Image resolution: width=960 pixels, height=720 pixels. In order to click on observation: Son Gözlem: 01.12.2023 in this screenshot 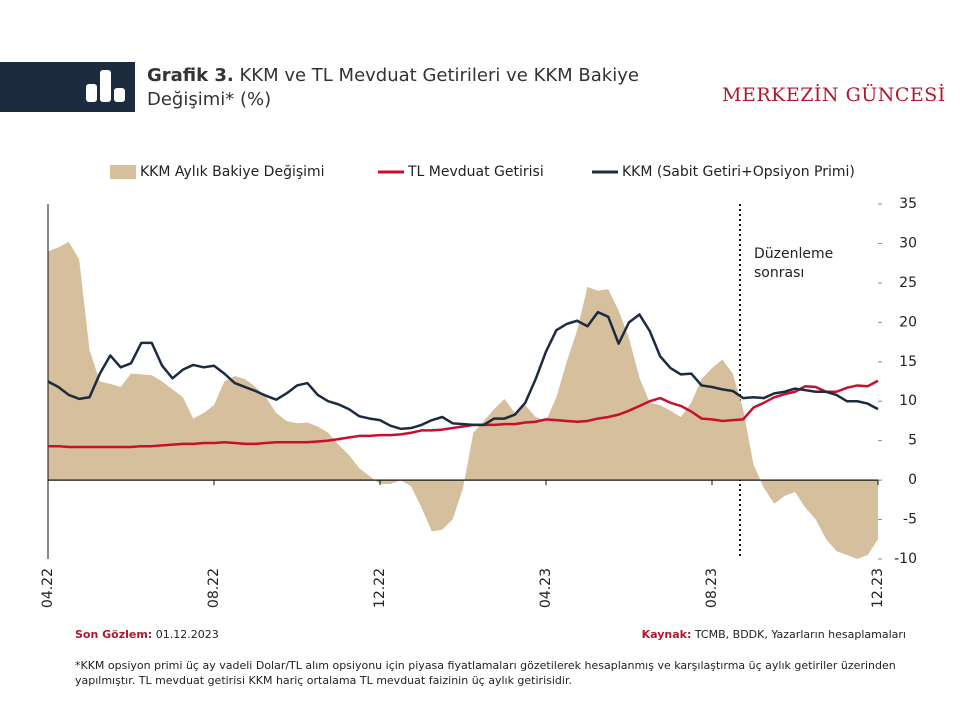, I will do `click(147, 634)`.